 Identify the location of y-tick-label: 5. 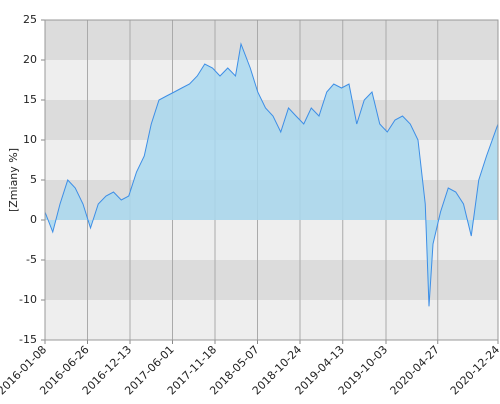
(33, 179).